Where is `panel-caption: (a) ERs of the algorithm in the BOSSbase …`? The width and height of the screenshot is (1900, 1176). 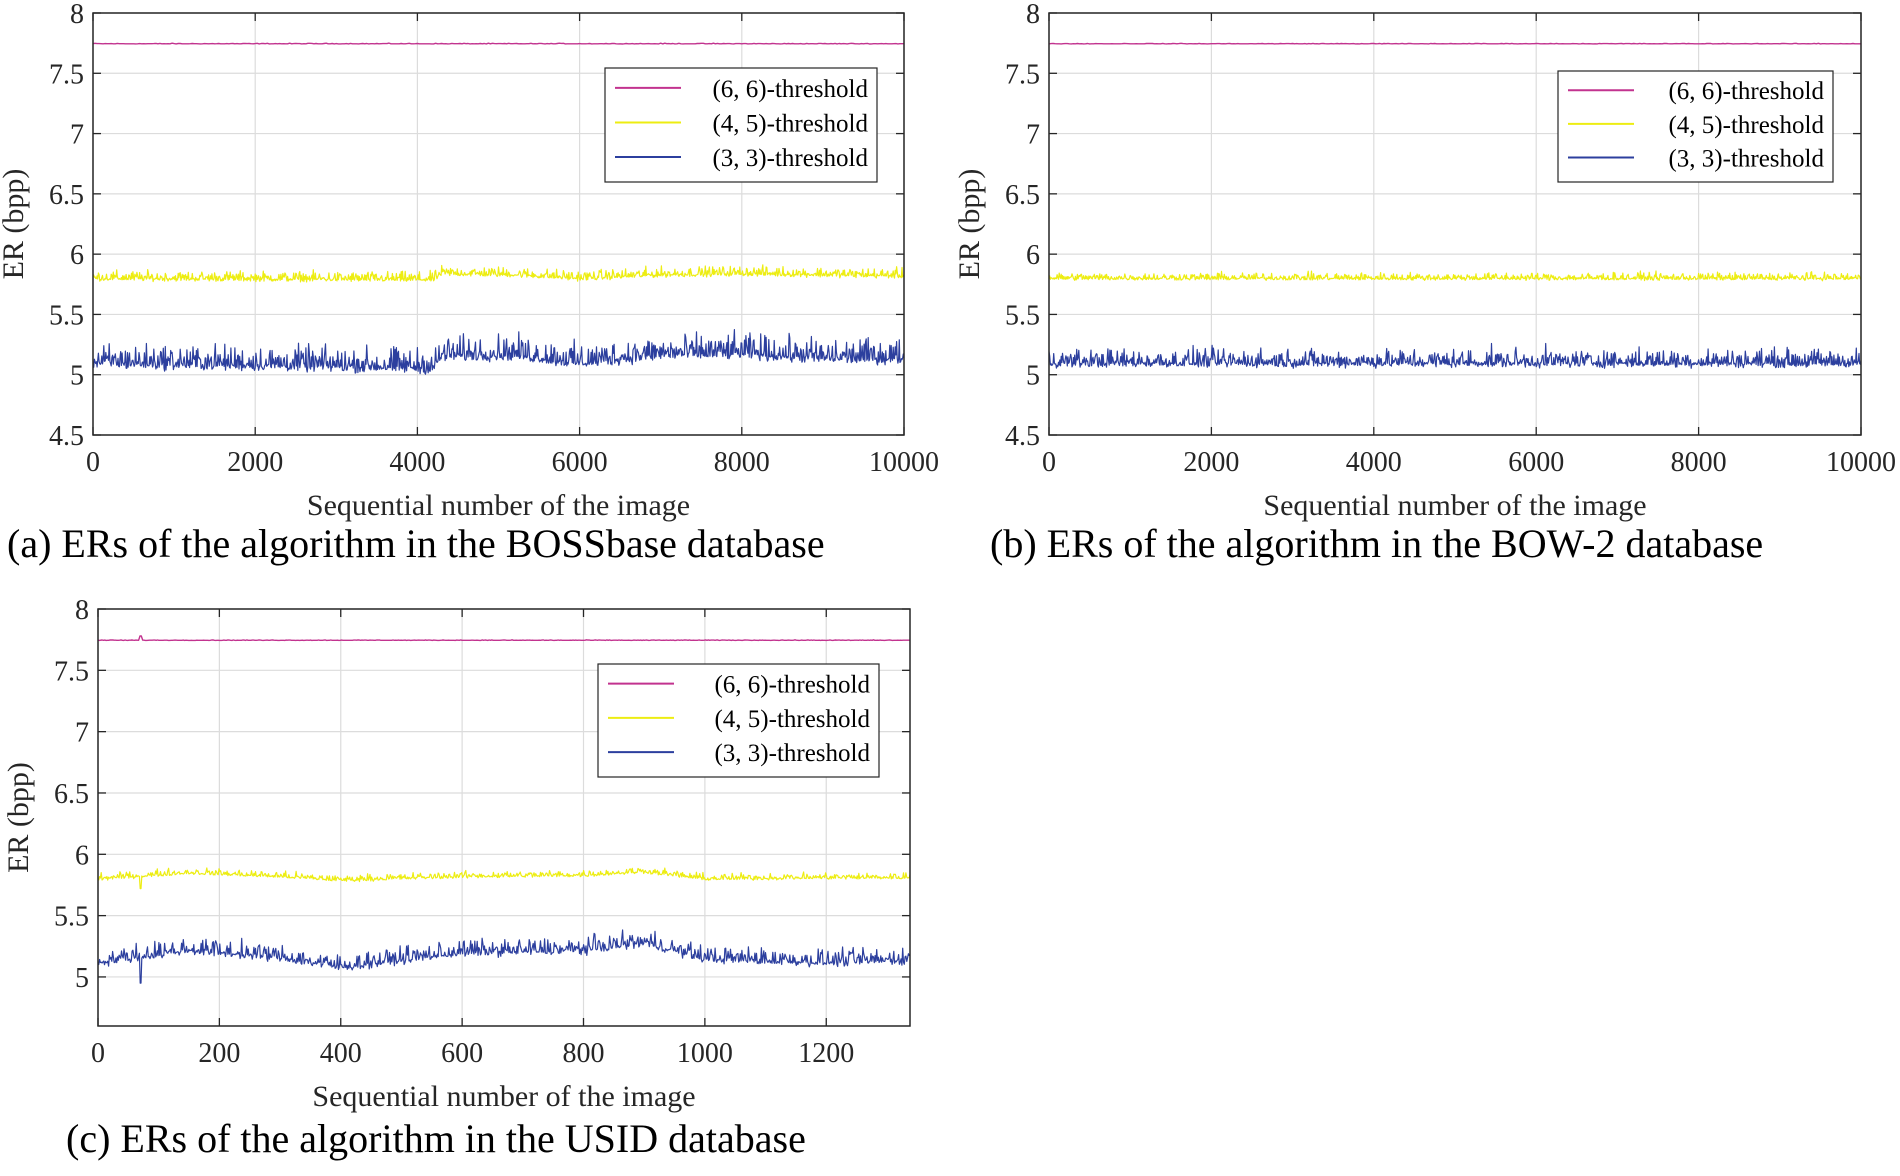
panel-caption: (a) ERs of the algorithm in the BOSSbase … is located at coordinates (416, 543).